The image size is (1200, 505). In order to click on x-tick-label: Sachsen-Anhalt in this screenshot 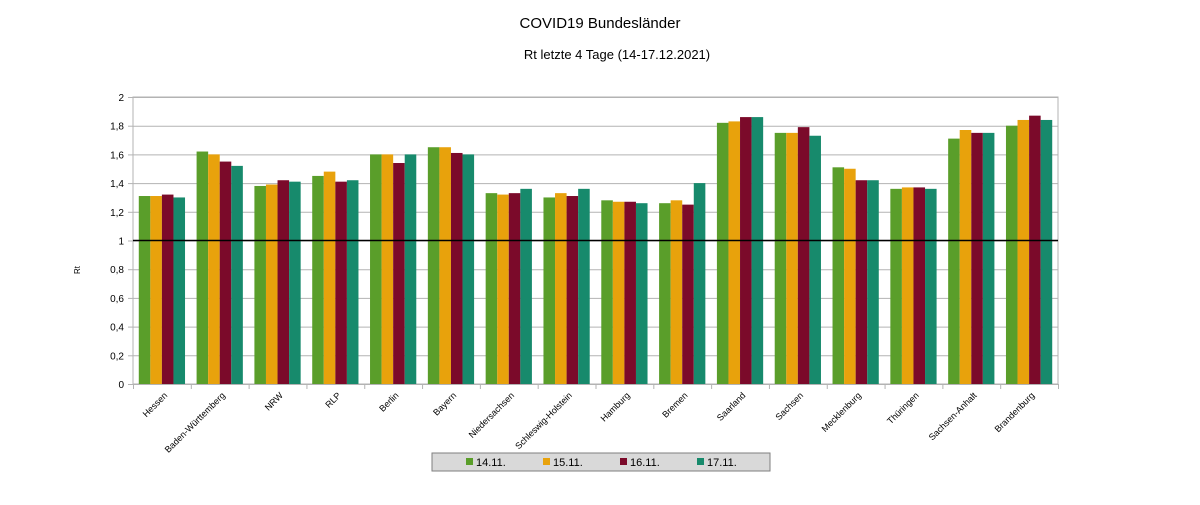, I will do `click(953, 416)`.